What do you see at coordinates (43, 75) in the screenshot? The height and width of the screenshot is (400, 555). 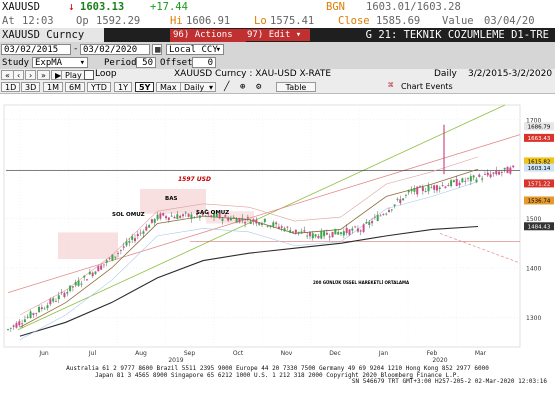 I see `fast-forward-icon: »` at bounding box center [43, 75].